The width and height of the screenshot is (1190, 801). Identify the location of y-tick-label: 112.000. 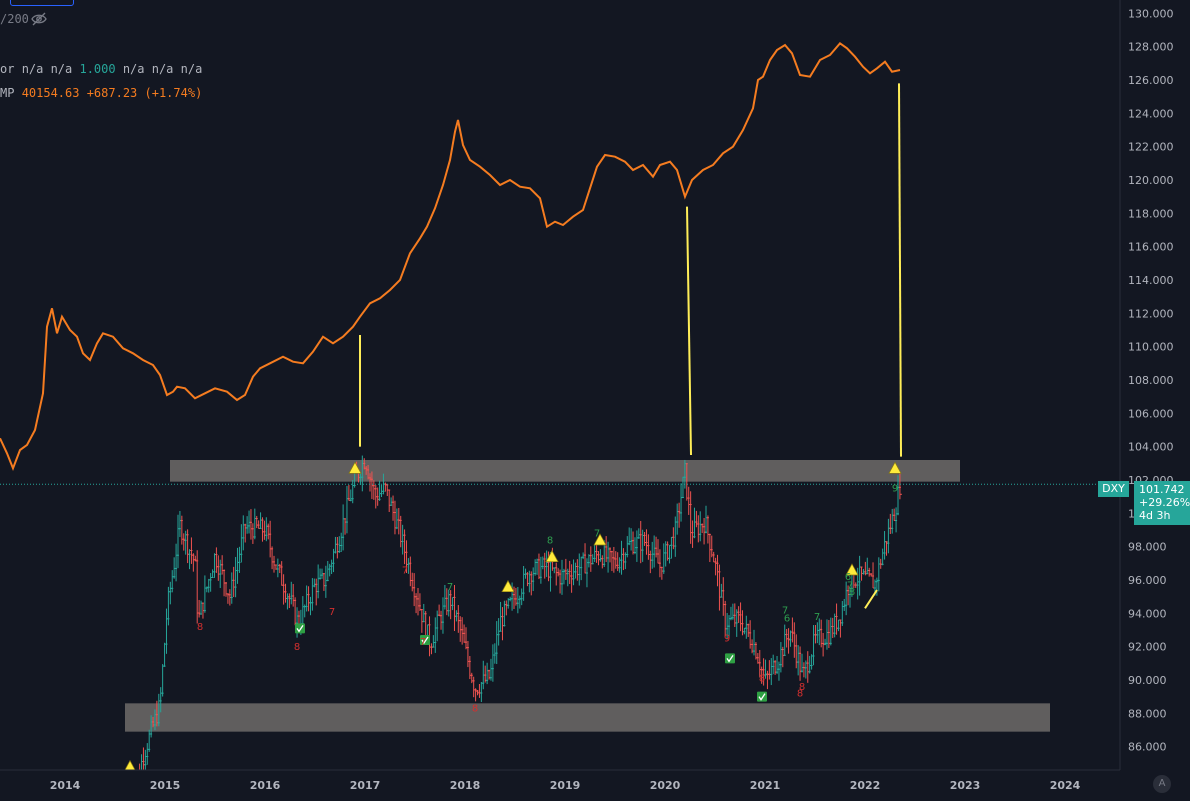
(1151, 313).